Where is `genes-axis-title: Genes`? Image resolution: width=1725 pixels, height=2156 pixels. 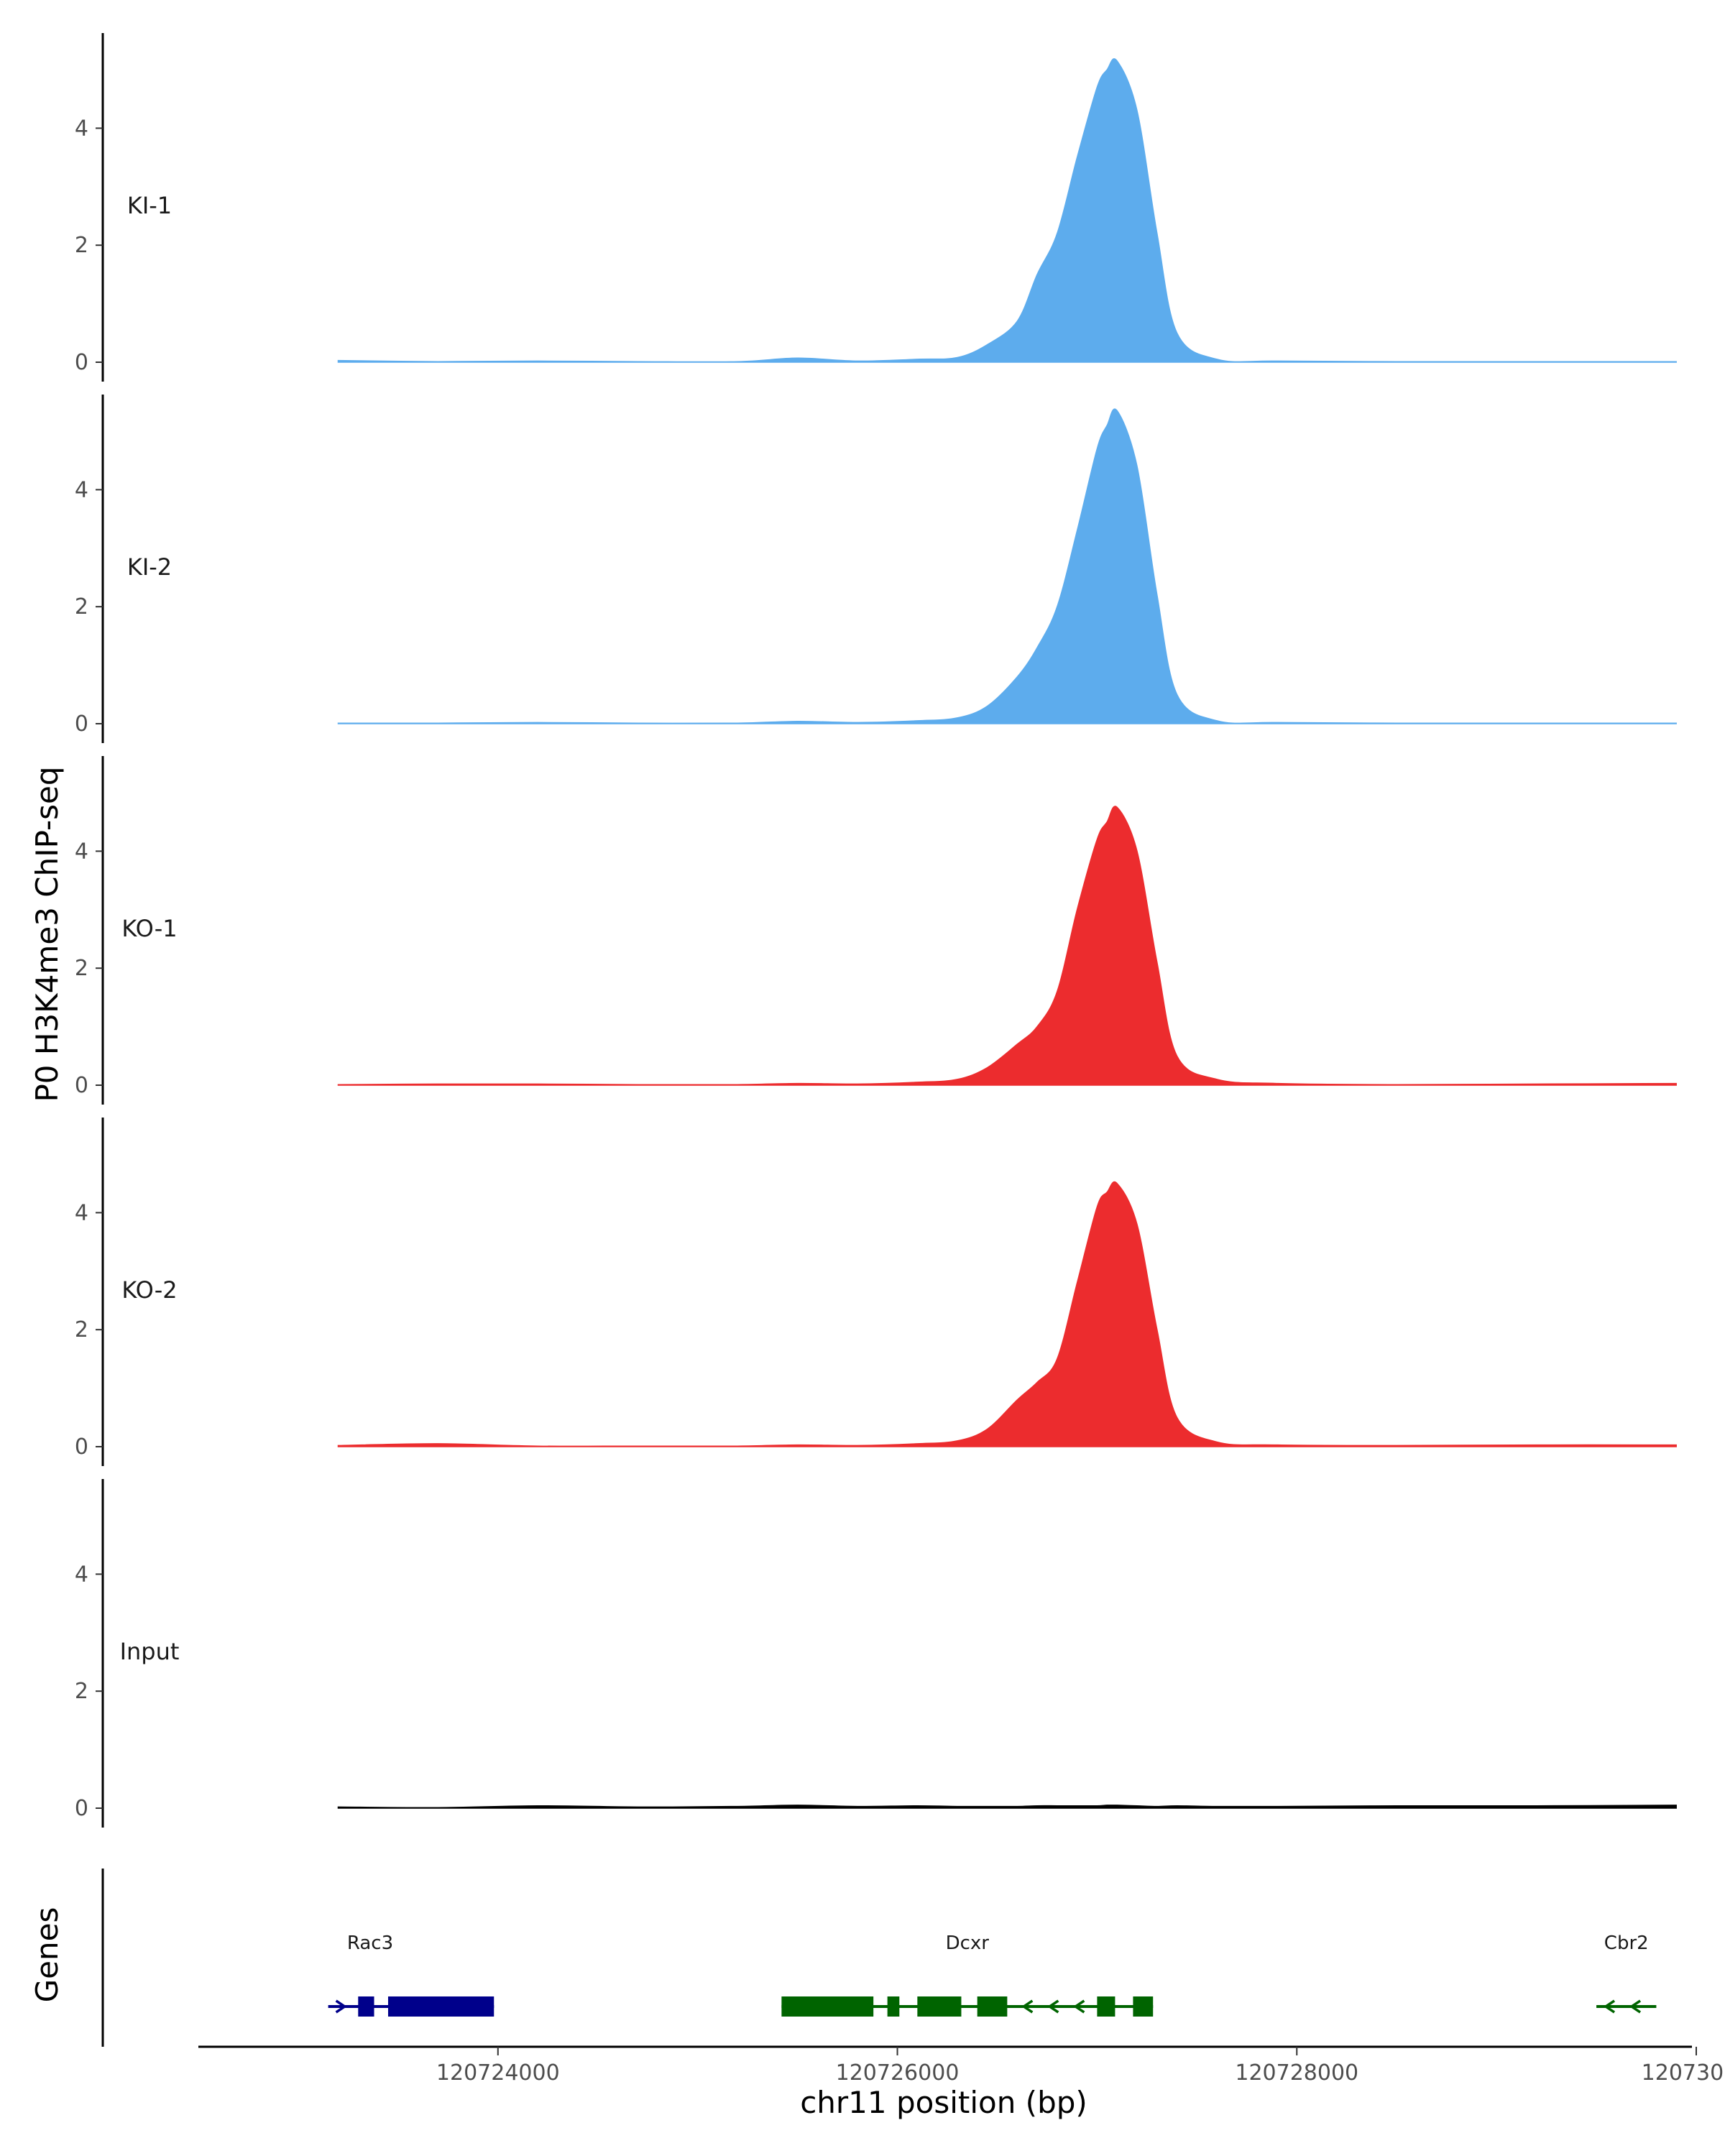 genes-axis-title: Genes is located at coordinates (47, 1955).